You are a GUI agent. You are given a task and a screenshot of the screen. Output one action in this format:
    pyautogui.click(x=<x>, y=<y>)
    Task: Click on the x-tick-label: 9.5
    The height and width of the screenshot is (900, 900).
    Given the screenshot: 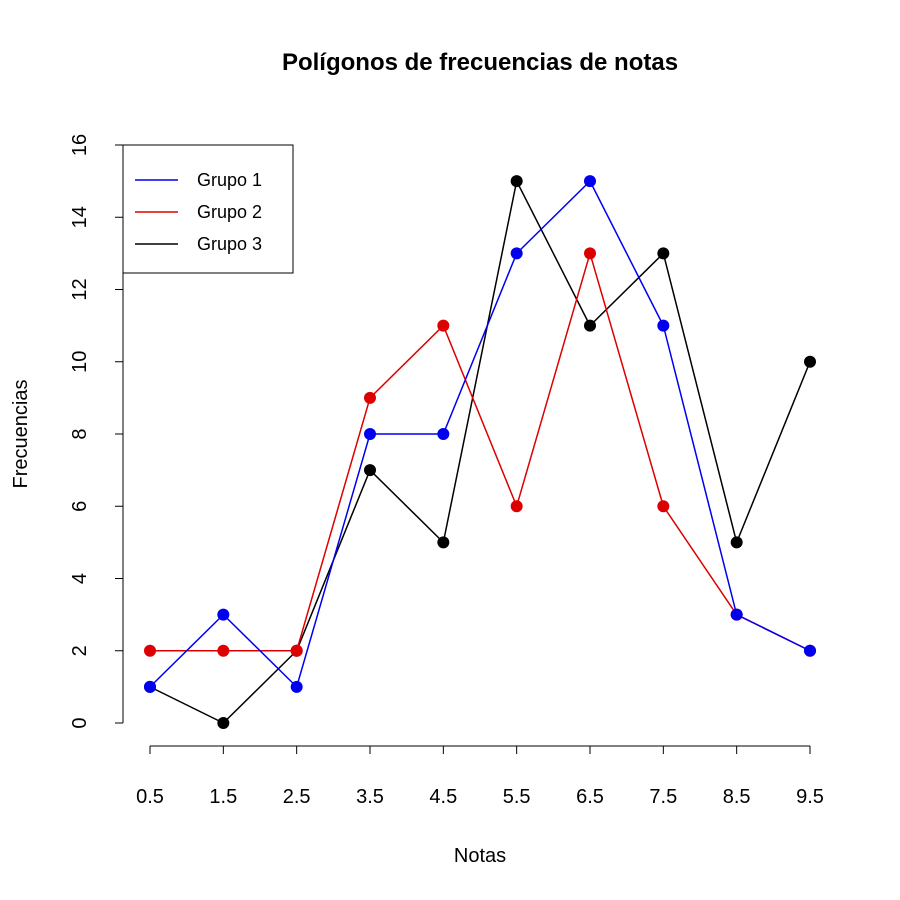 What is the action you would take?
    pyautogui.click(x=810, y=797)
    